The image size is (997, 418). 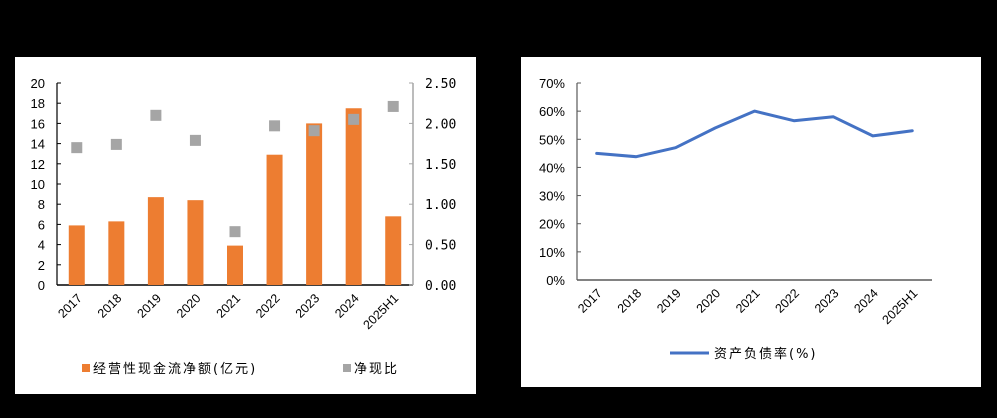 What do you see at coordinates (41, 265) in the screenshot?
I see `y-tick-label: 2` at bounding box center [41, 265].